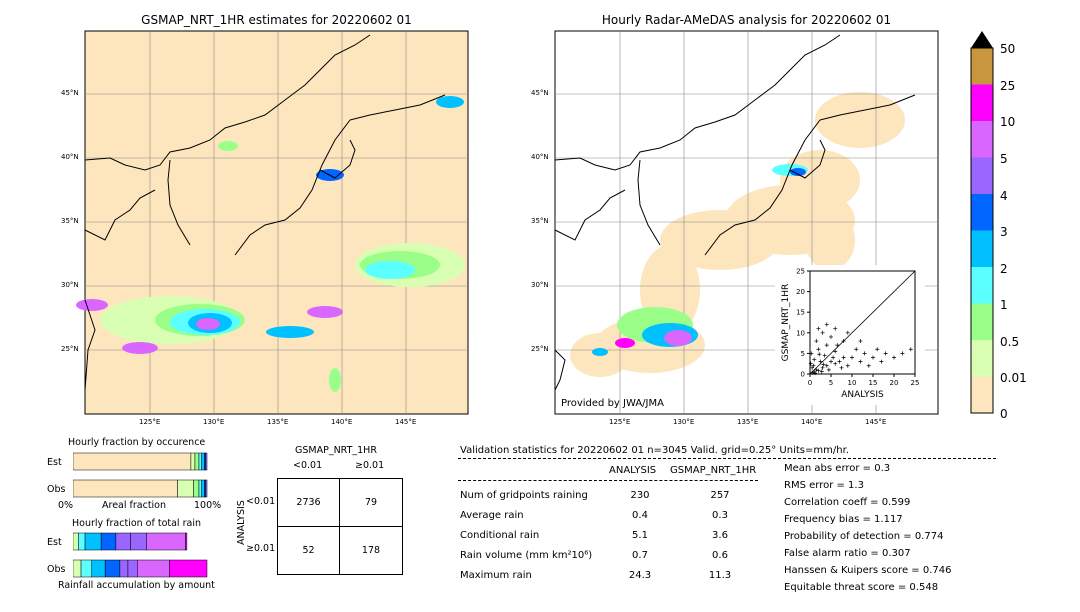 The image size is (1080, 612). Describe the element at coordinates (261, 501) in the screenshot. I see `contingency-row-header: <0.01` at that location.